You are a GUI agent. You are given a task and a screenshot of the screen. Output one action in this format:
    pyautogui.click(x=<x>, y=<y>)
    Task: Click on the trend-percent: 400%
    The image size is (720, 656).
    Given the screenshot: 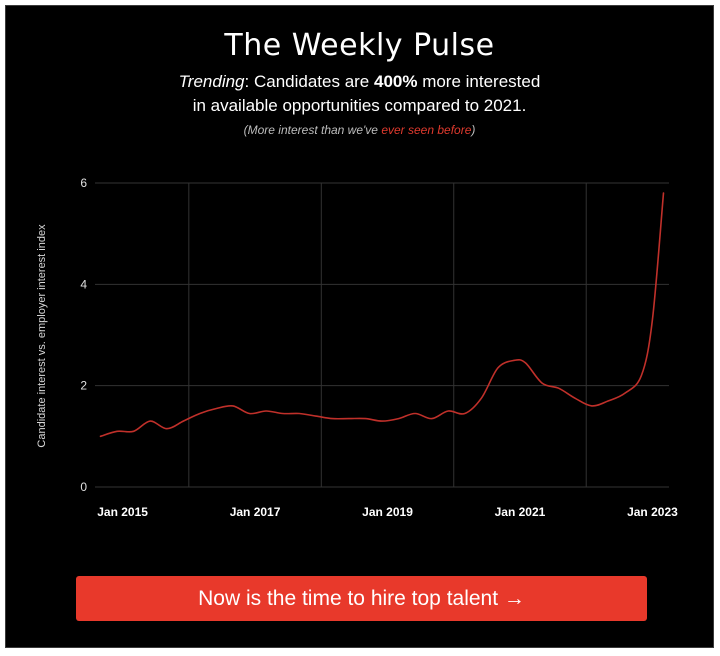 What is the action you would take?
    pyautogui.click(x=395, y=81)
    